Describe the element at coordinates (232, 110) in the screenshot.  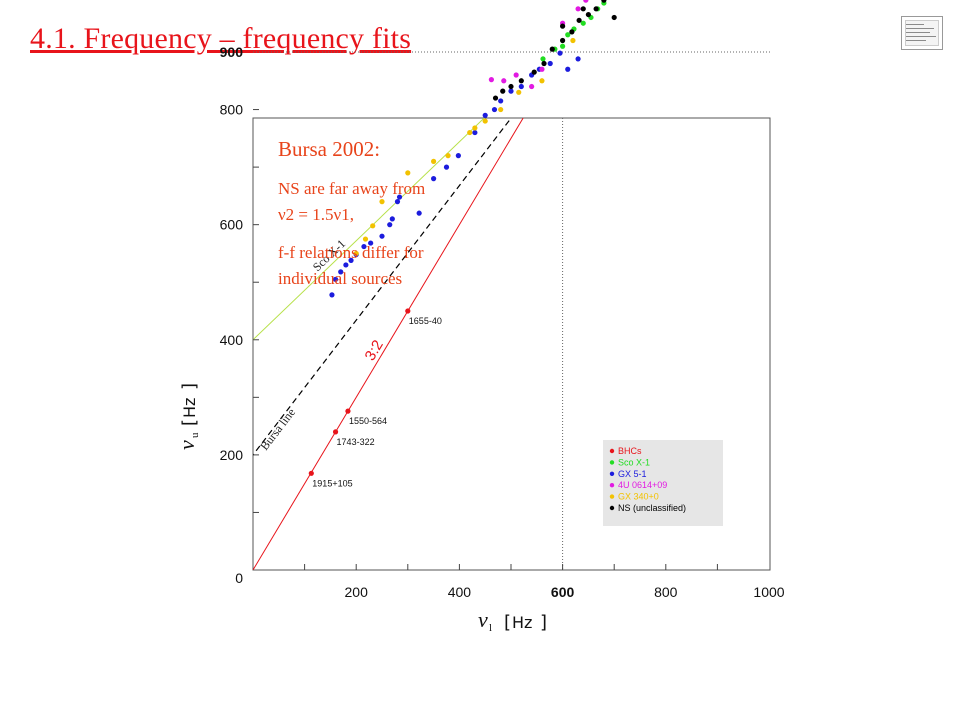
I see `y-tick-label: 800` at that location.